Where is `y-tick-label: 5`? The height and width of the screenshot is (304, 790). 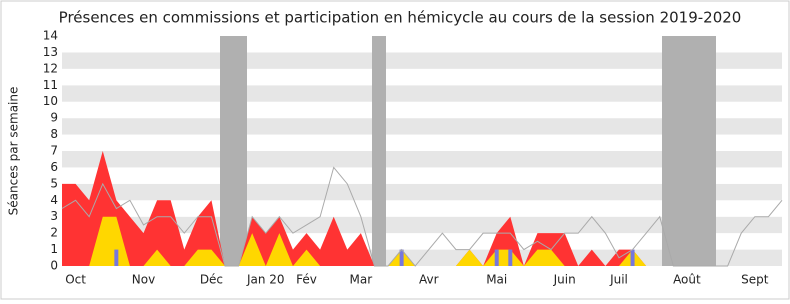
y-tick-label: 5 is located at coordinates (54, 183).